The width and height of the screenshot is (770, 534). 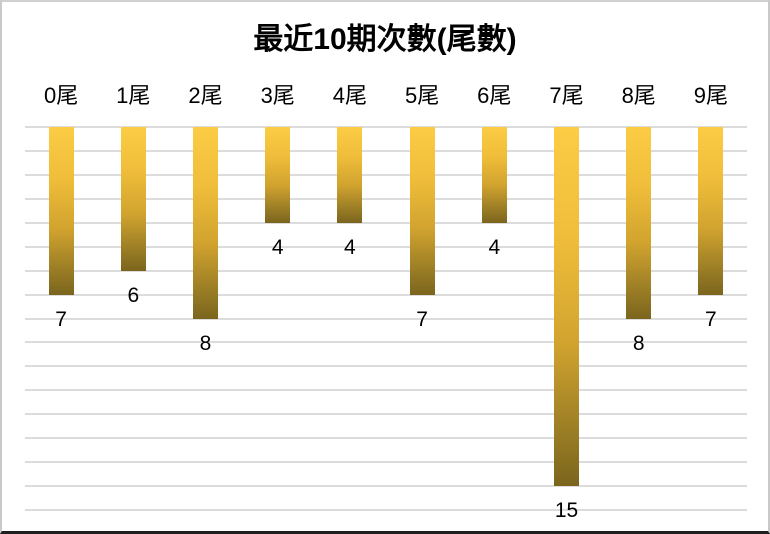 I want to click on bar-4尾, so click(x=350, y=175).